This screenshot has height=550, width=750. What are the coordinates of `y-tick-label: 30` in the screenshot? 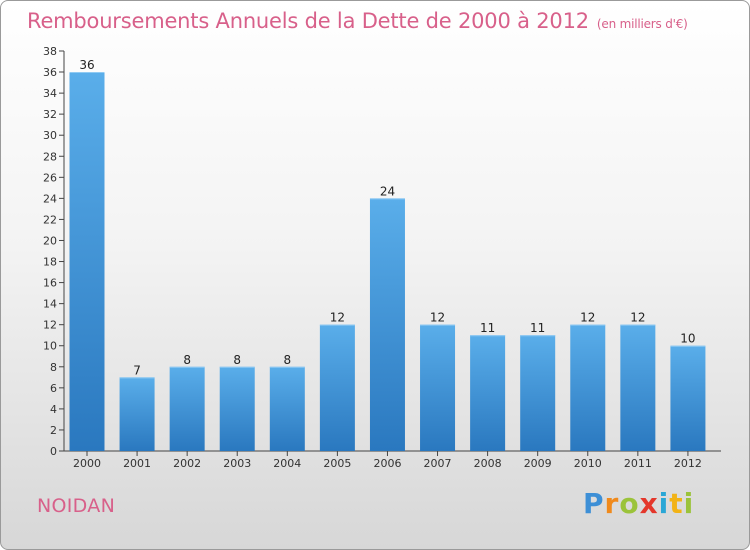 It's located at (50, 135).